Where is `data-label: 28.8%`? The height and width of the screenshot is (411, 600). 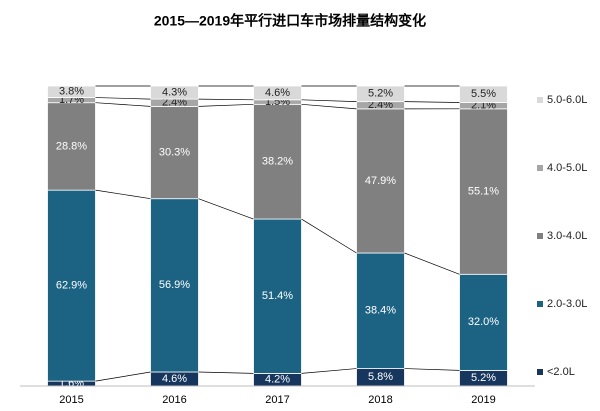 data-label: 28.8% is located at coordinates (71, 146).